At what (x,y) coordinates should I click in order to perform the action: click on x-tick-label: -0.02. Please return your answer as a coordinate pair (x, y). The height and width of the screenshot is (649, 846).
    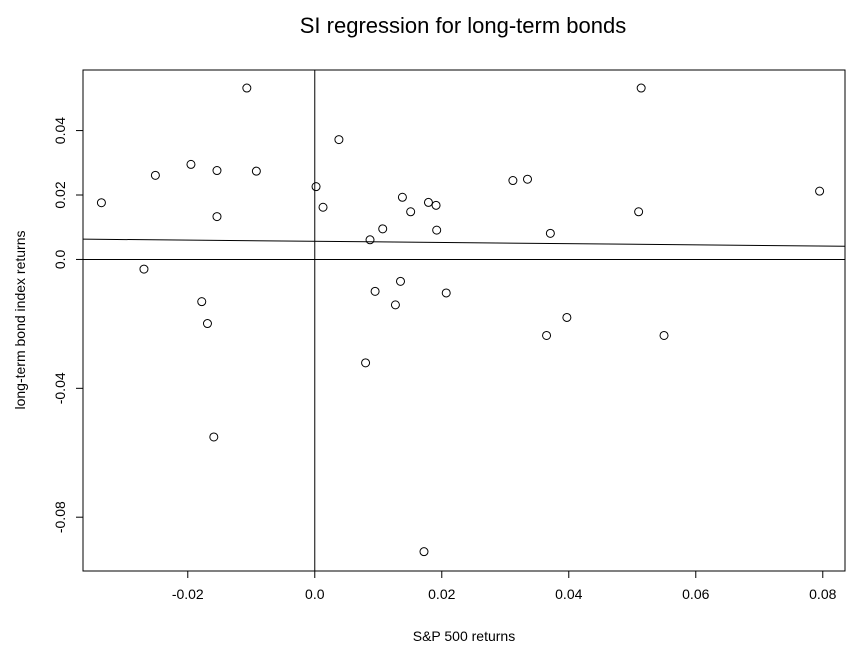
    Looking at the image, I should click on (188, 594).